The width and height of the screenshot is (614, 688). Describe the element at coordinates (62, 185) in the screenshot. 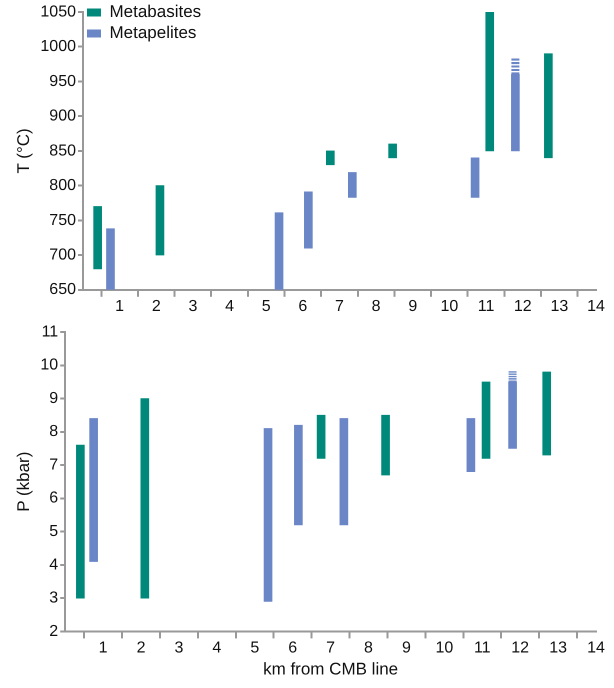

I see `y-tick-label: 800` at that location.